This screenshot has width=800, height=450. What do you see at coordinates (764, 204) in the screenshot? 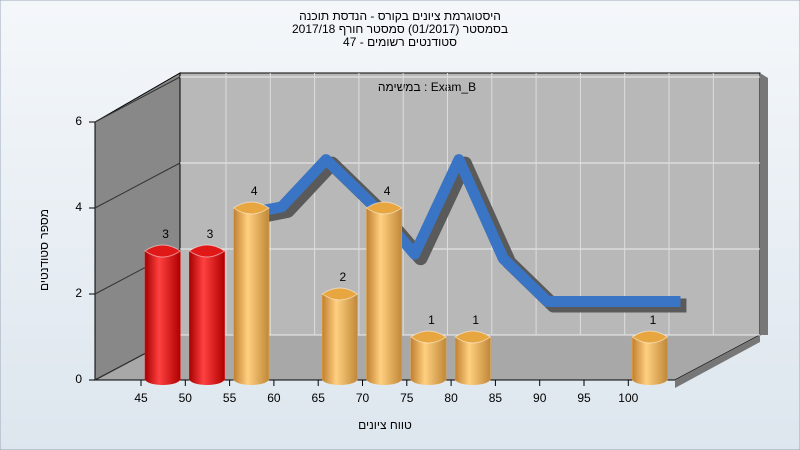
I see `wall-edge` at bounding box center [764, 204].